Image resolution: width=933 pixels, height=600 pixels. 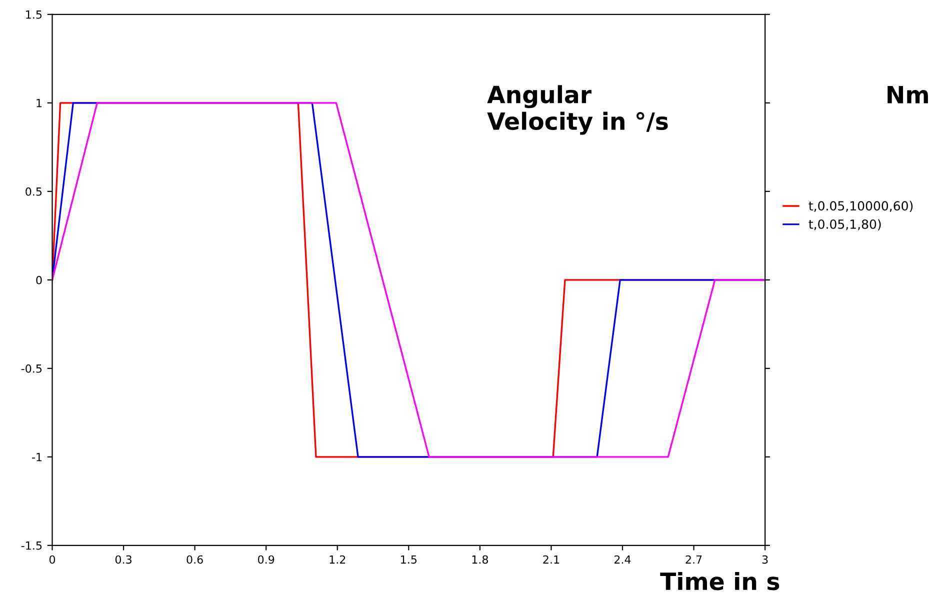 What do you see at coordinates (31, 546) in the screenshot?
I see `y-tick-label: -1.5` at bounding box center [31, 546].